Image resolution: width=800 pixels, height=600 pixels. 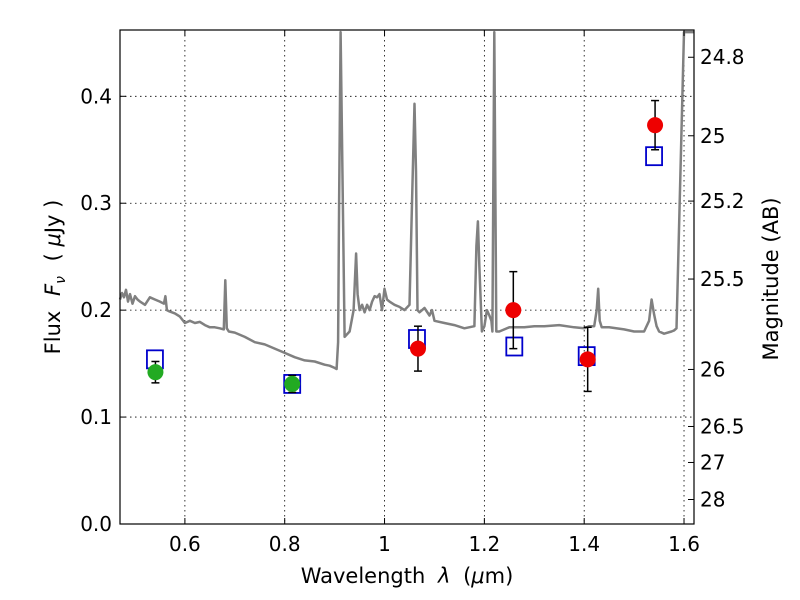 I want to click on y-tick-label: 0.0, so click(x=96, y=524).